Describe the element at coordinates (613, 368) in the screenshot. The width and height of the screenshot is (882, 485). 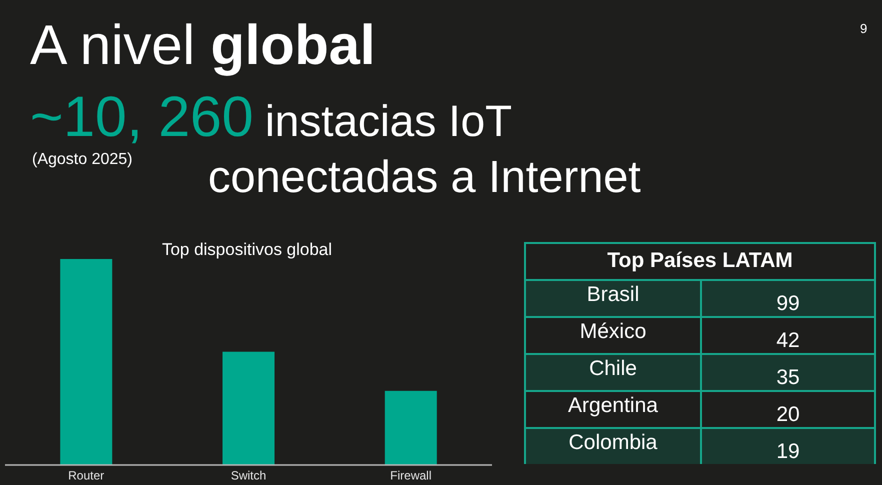
I see `category-label: Chile` at that location.